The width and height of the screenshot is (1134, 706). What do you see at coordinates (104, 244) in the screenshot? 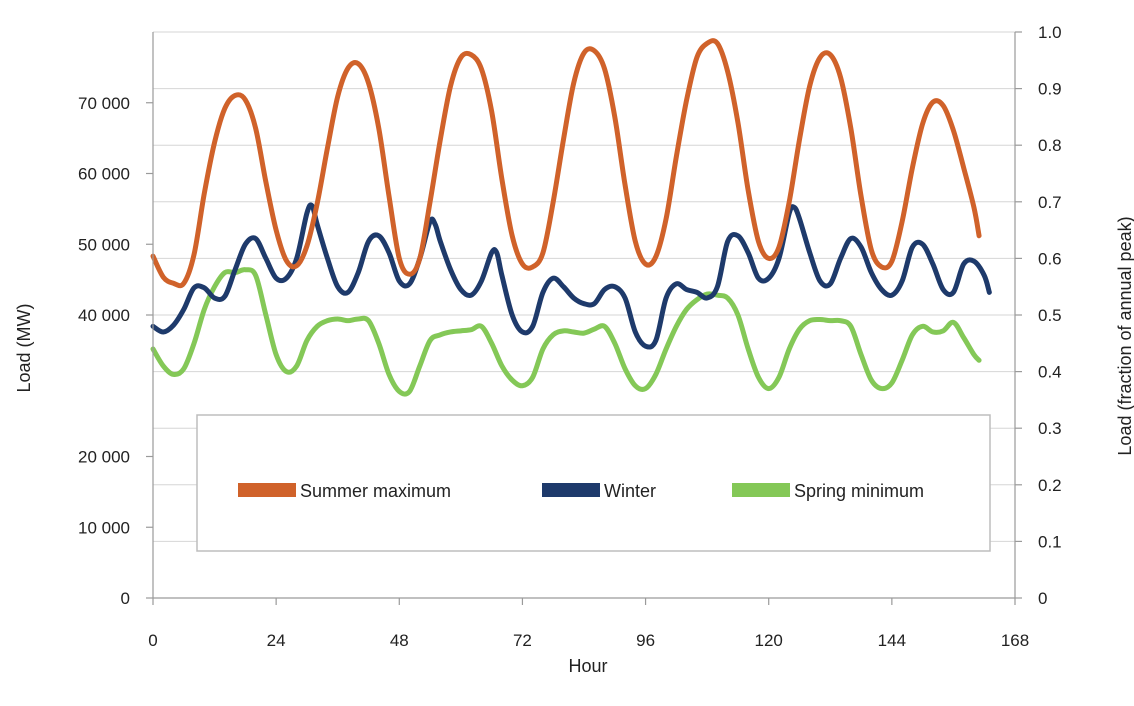
I see `y-tick-label: 50 000` at bounding box center [104, 244].